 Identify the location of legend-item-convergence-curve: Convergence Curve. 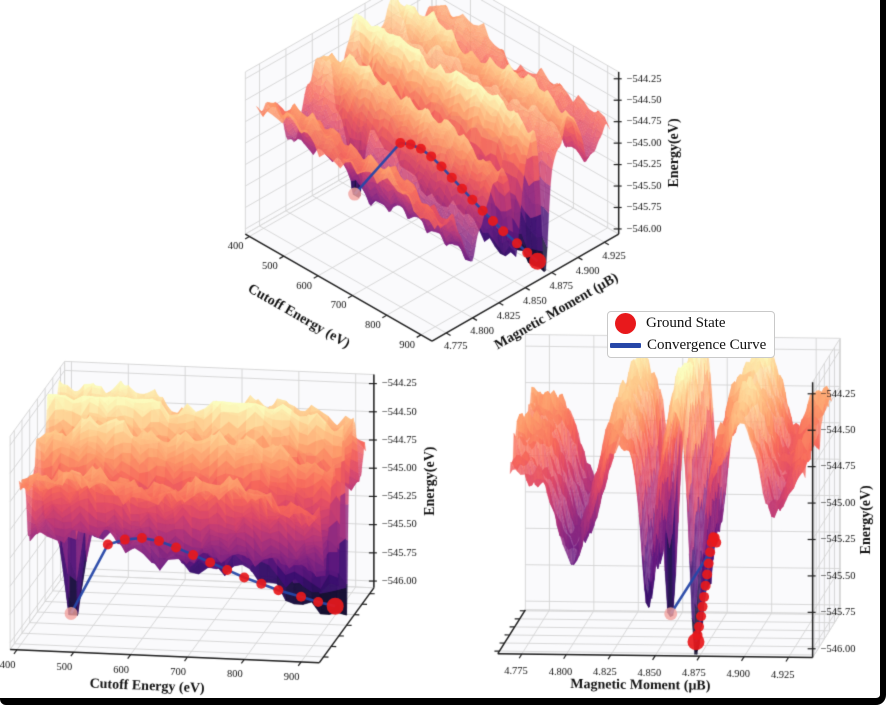
(688, 345).